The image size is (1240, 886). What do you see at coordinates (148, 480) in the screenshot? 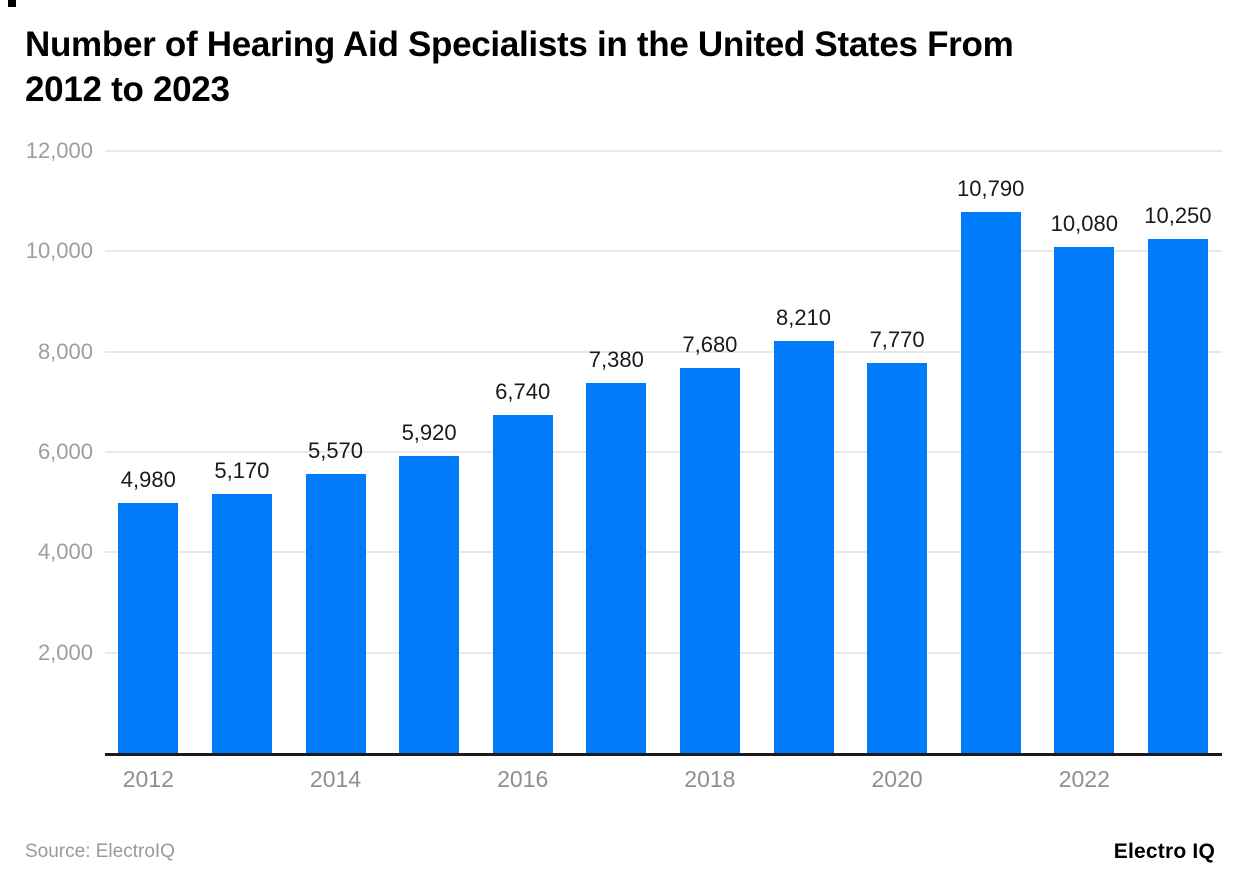
I see `bar-value-label-2012: 4,980` at bounding box center [148, 480].